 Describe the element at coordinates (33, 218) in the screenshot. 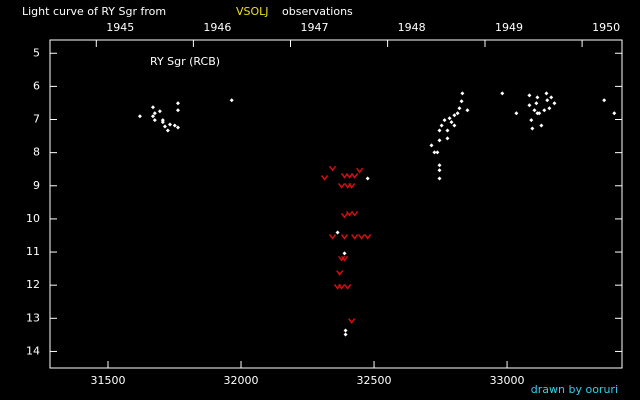

I see `y-tick-label: 10` at that location.